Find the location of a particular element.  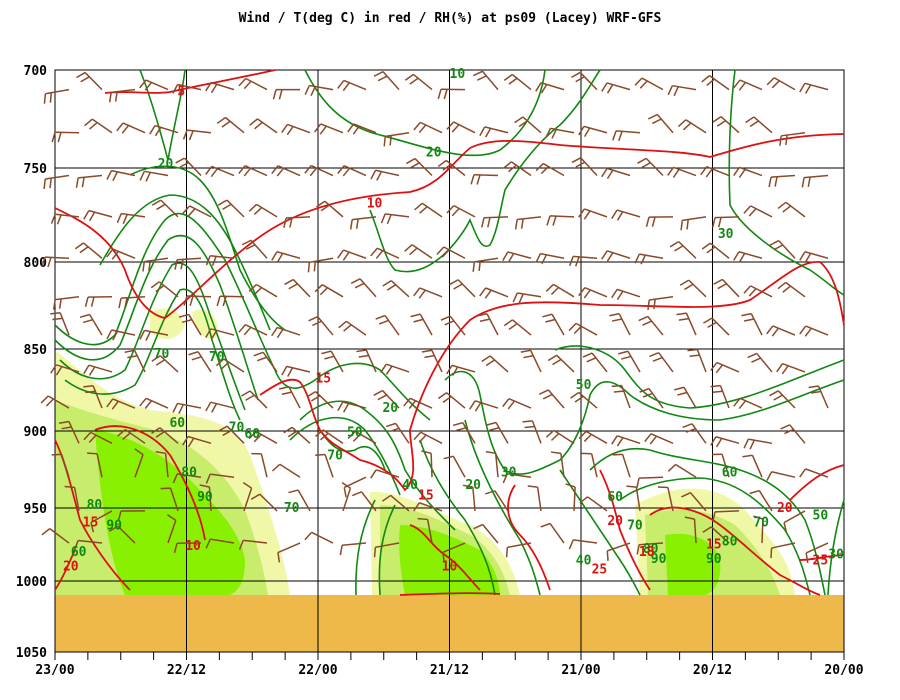

rh-contour-label: 50 is located at coordinates (355, 433).